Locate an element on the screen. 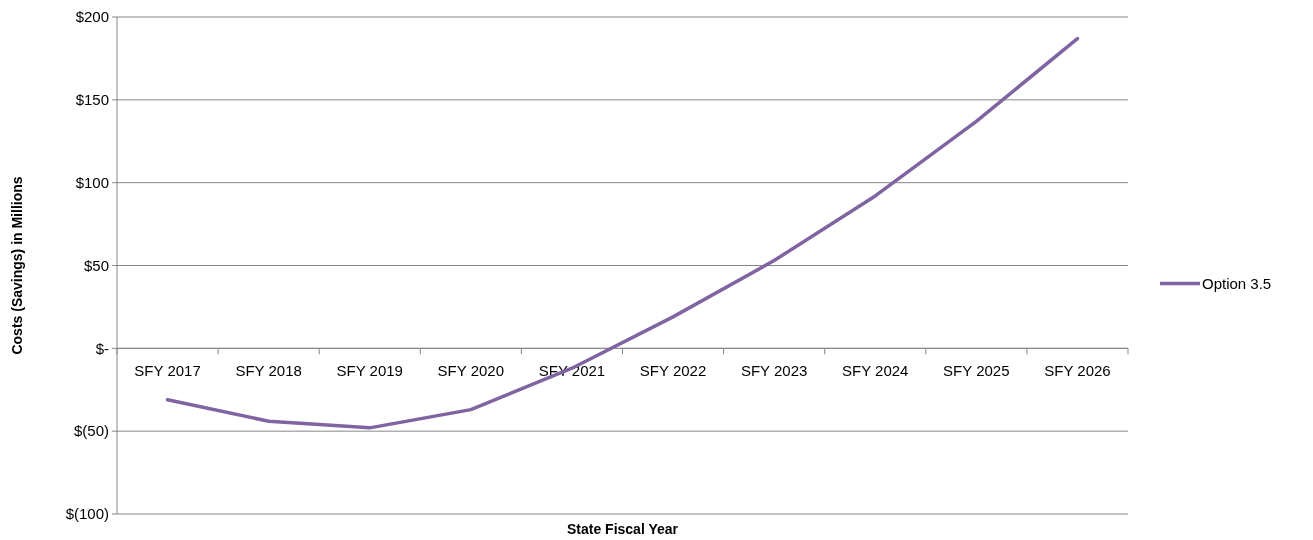  y-tick-label: $100 is located at coordinates (92, 182).